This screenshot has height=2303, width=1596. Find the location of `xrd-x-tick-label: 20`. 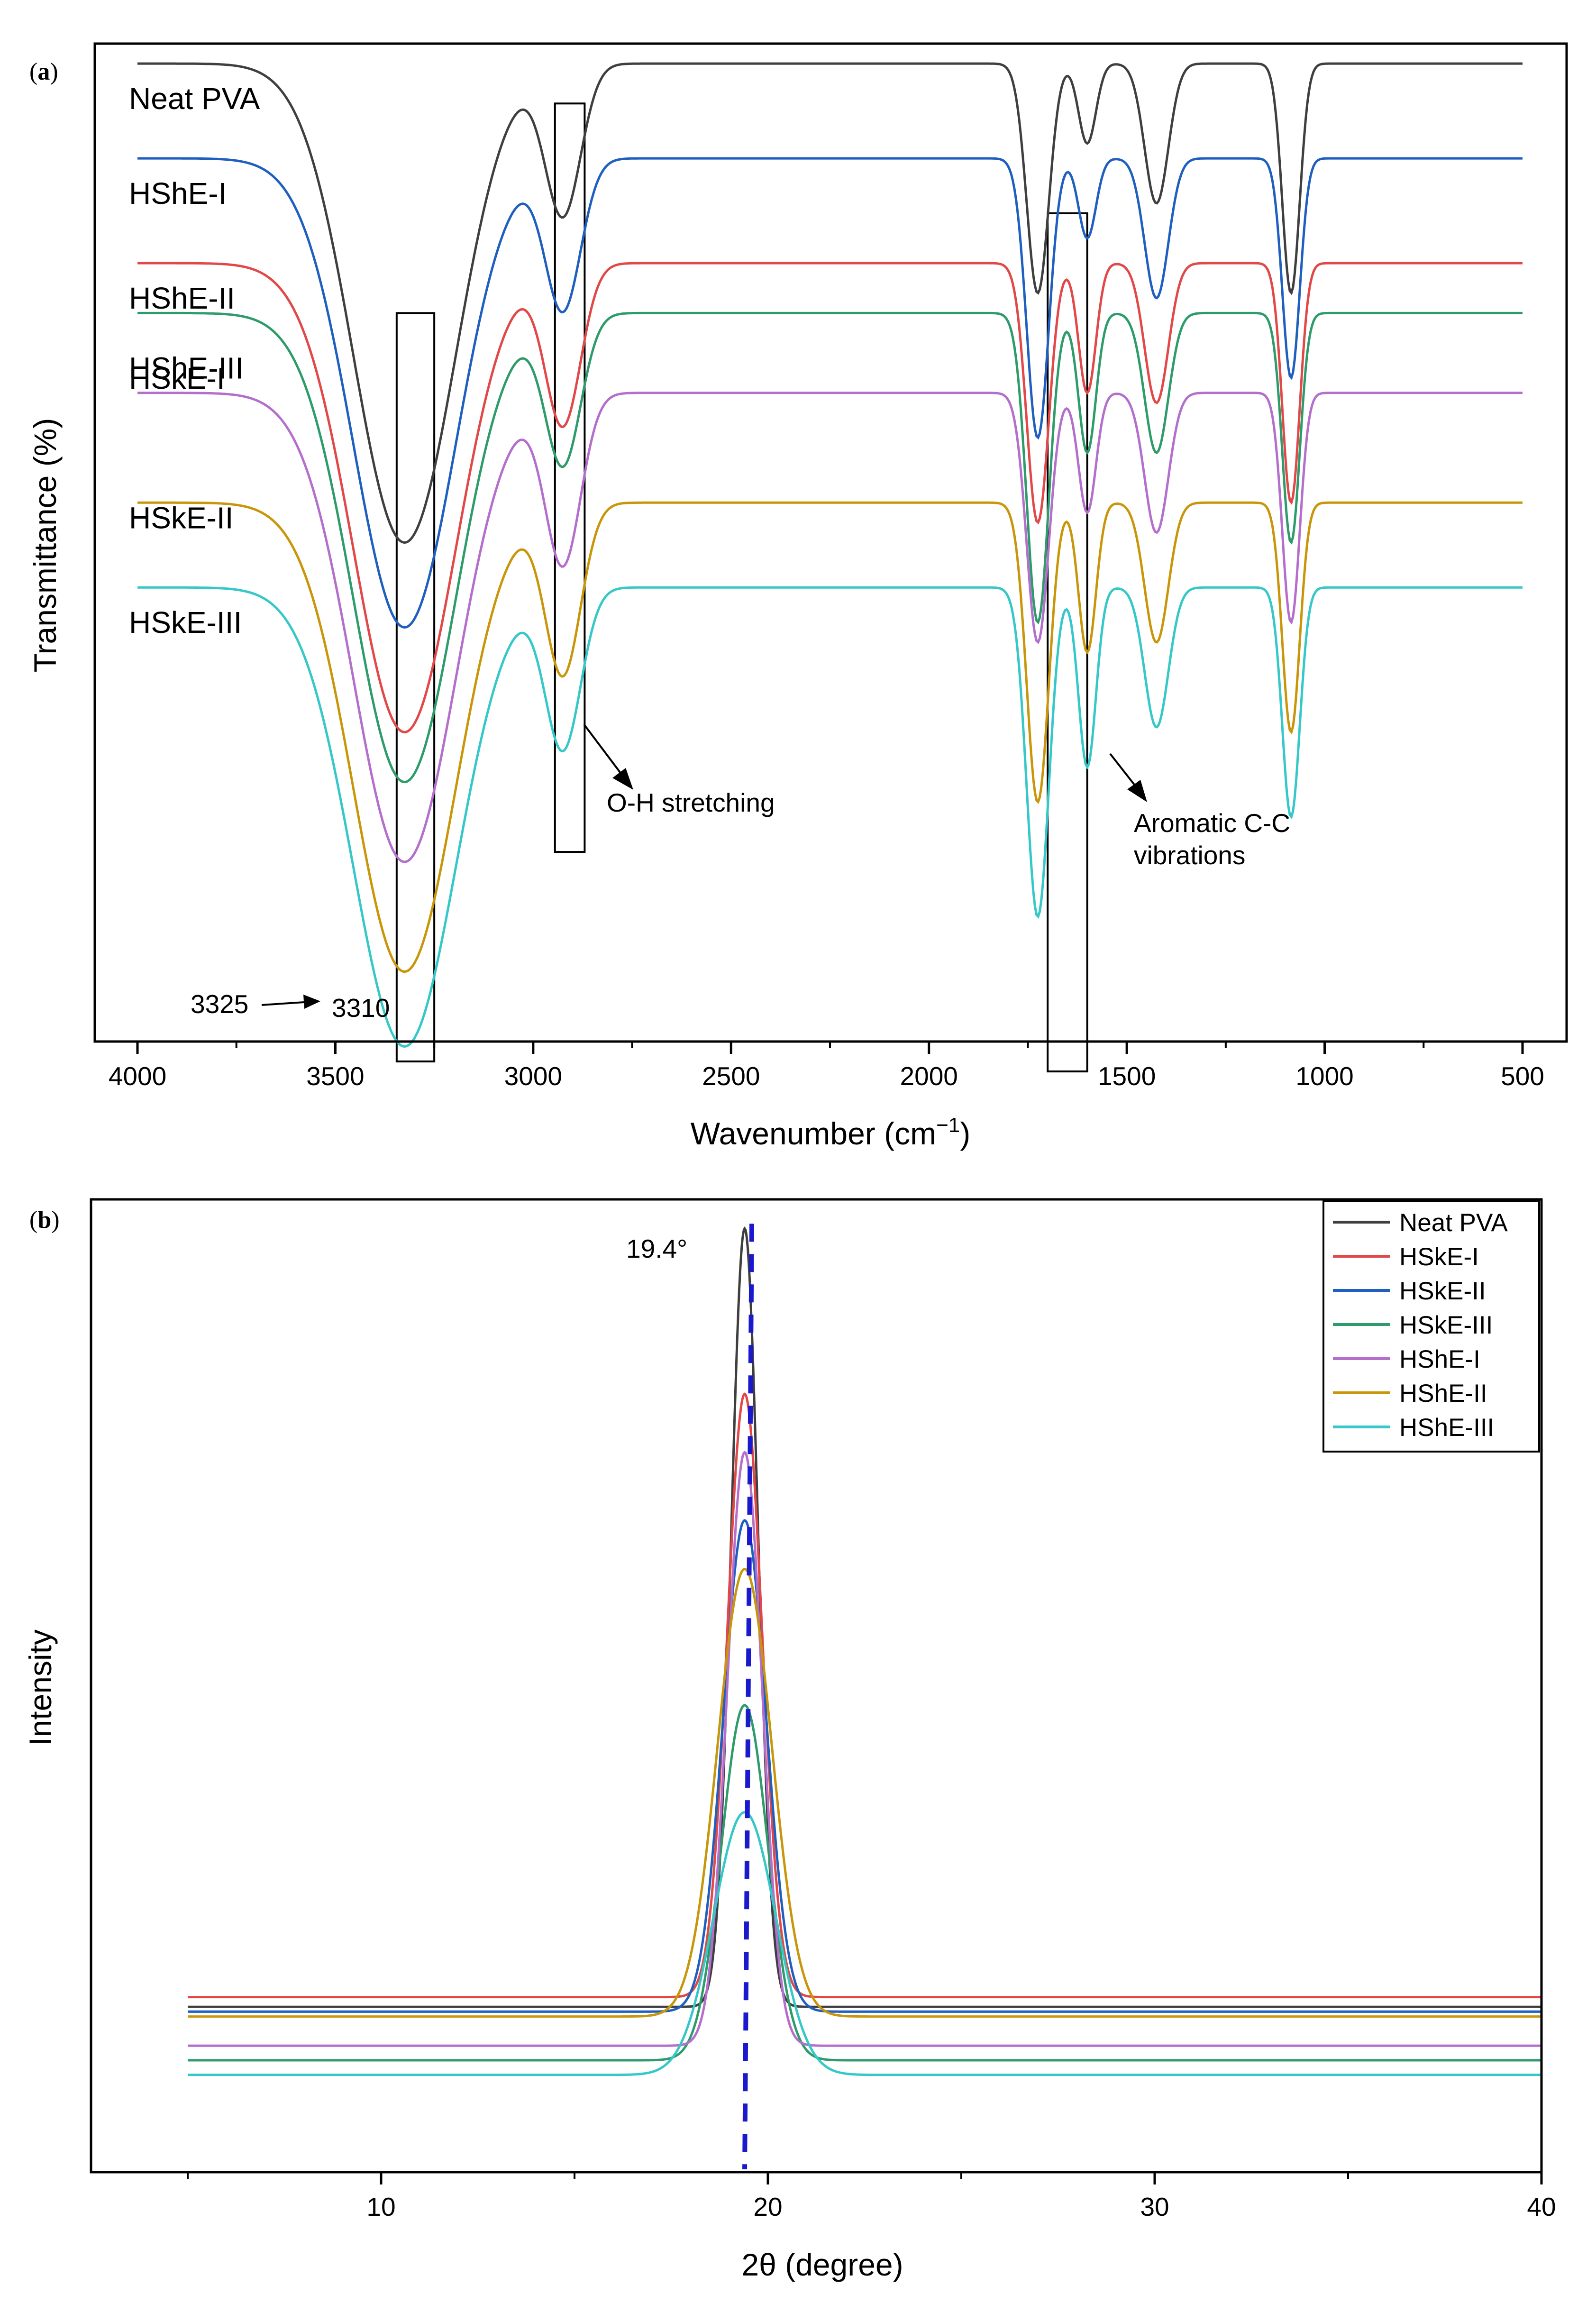

xrd-x-tick-label: 20 is located at coordinates (767, 2206).